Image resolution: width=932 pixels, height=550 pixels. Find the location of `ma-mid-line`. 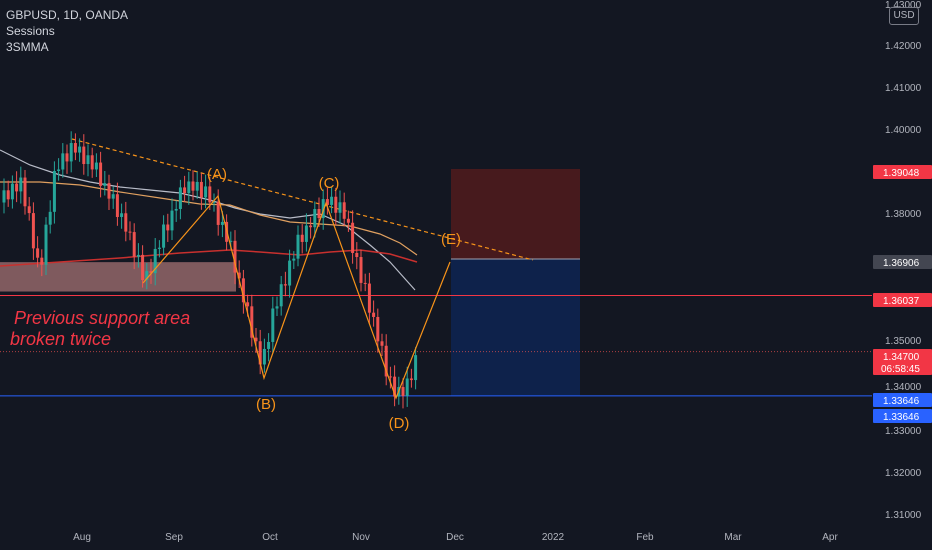

ma-mid-line is located at coordinates (209, 218).